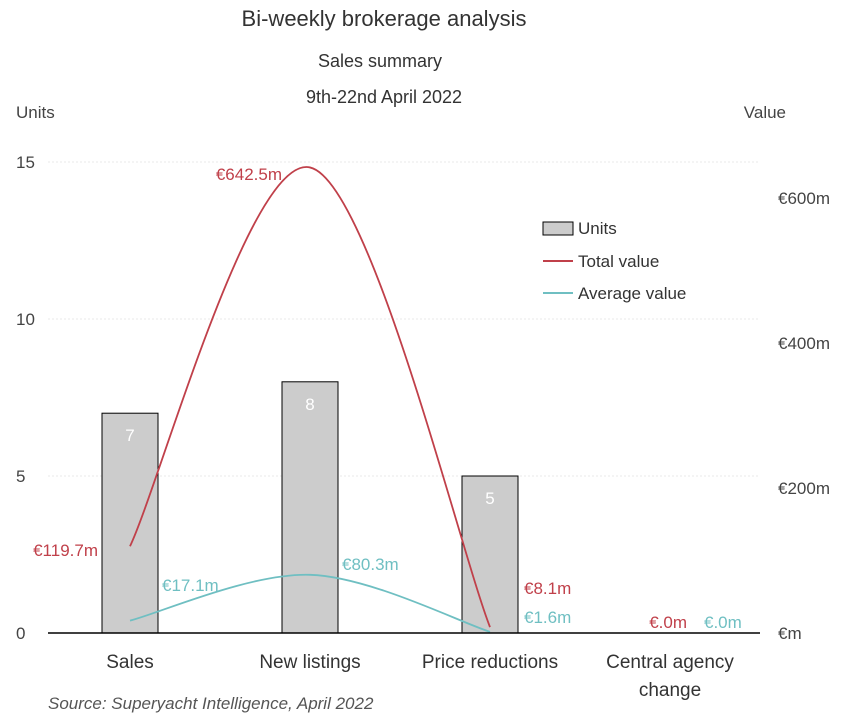 This screenshot has width=854, height=726. Describe the element at coordinates (489, 498) in the screenshot. I see `bar-value-label: 5` at that location.